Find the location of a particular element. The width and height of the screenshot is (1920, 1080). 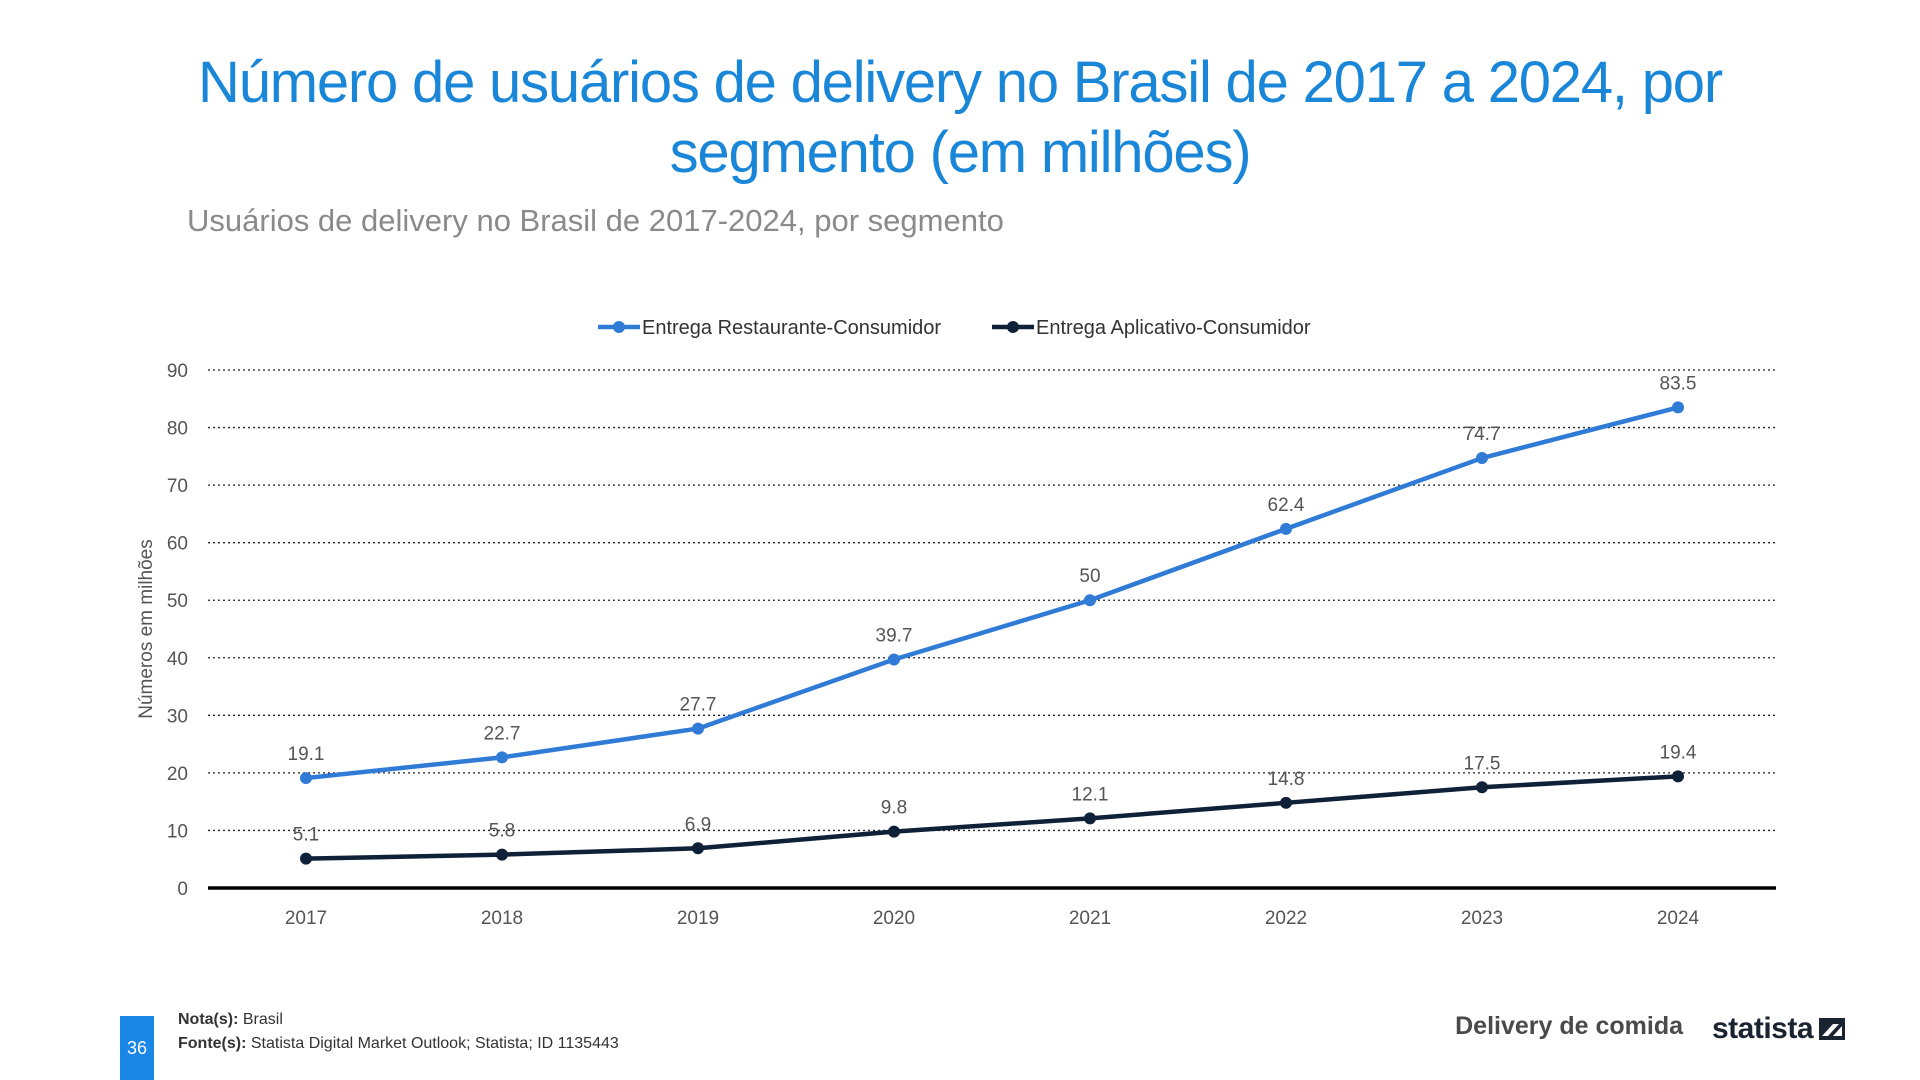

footer-topic: Delivery de comida is located at coordinates (1569, 1026).